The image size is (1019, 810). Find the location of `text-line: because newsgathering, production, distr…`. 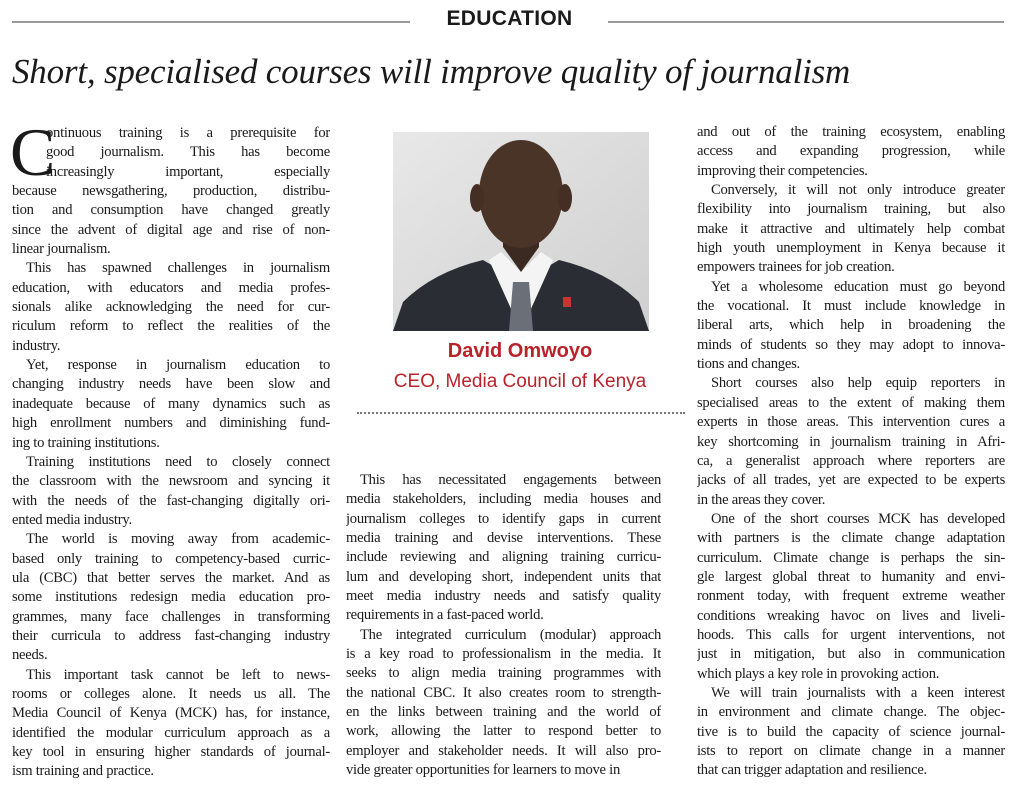

text-line: because newsgathering, production, distr… is located at coordinates (171, 191).